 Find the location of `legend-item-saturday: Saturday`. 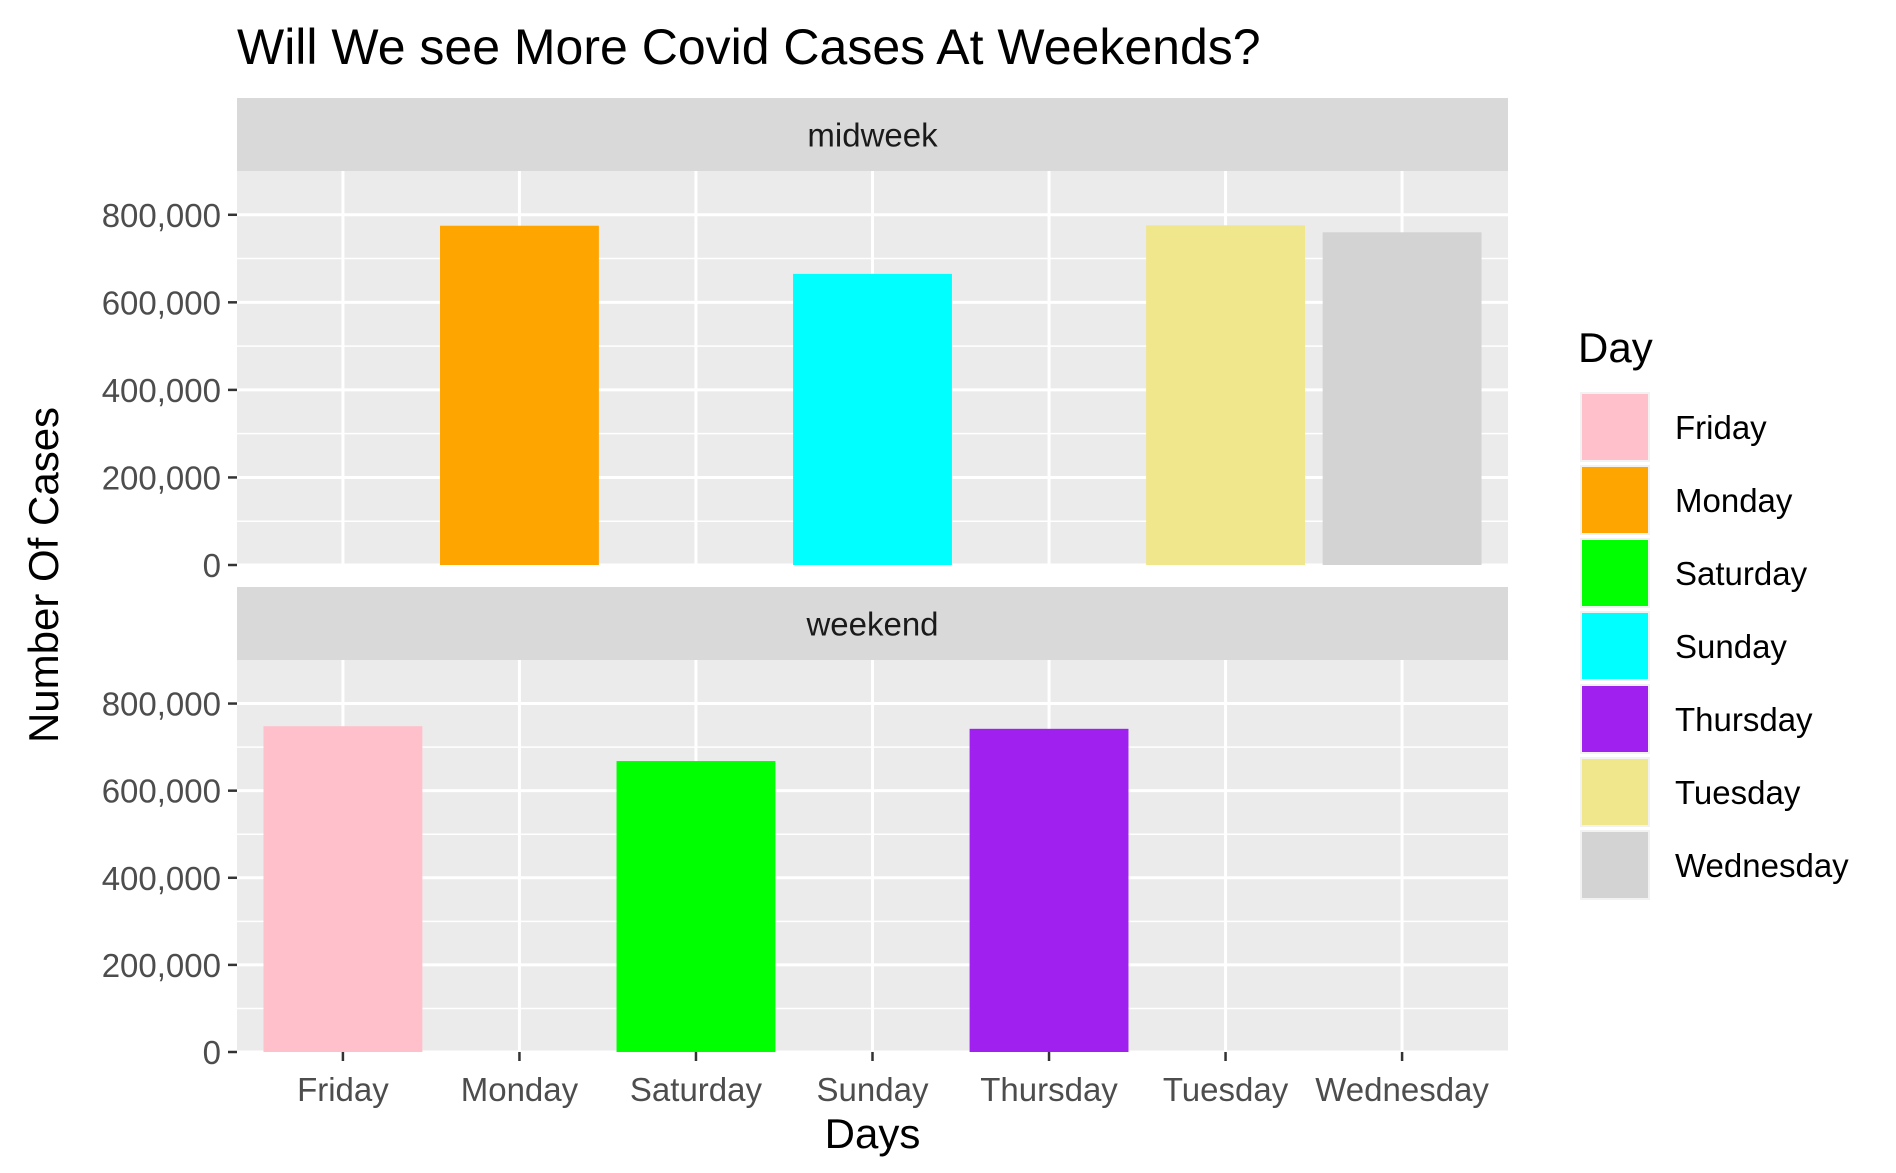

legend-item-saturday: Saturday is located at coordinates (1694, 573).